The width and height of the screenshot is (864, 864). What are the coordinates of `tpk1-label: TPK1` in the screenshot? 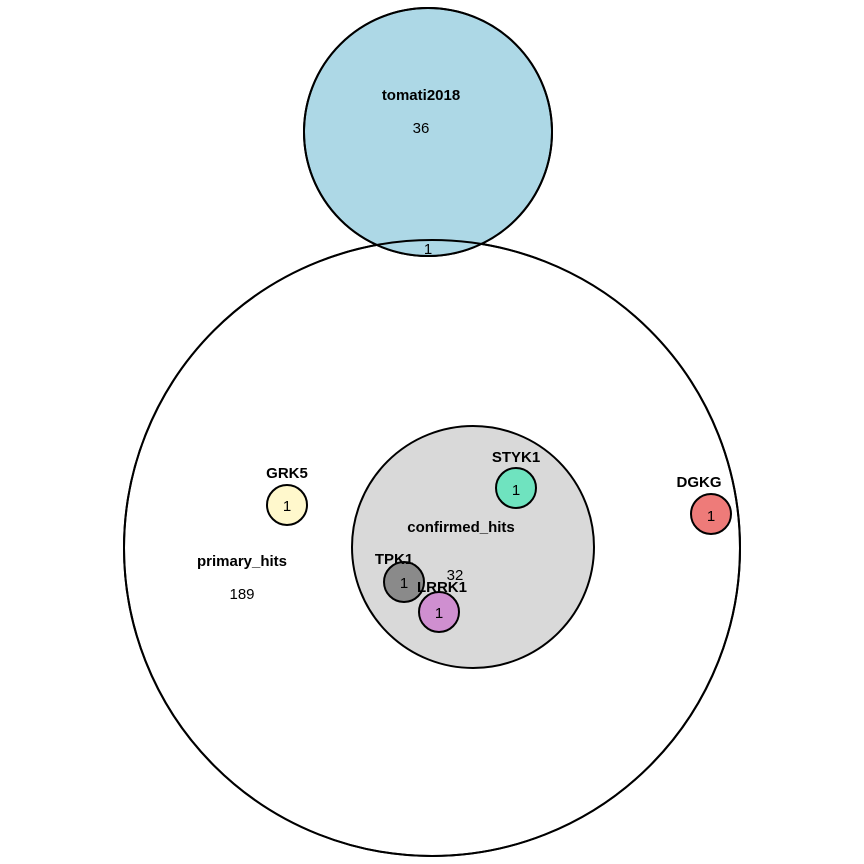 It's located at (394, 559).